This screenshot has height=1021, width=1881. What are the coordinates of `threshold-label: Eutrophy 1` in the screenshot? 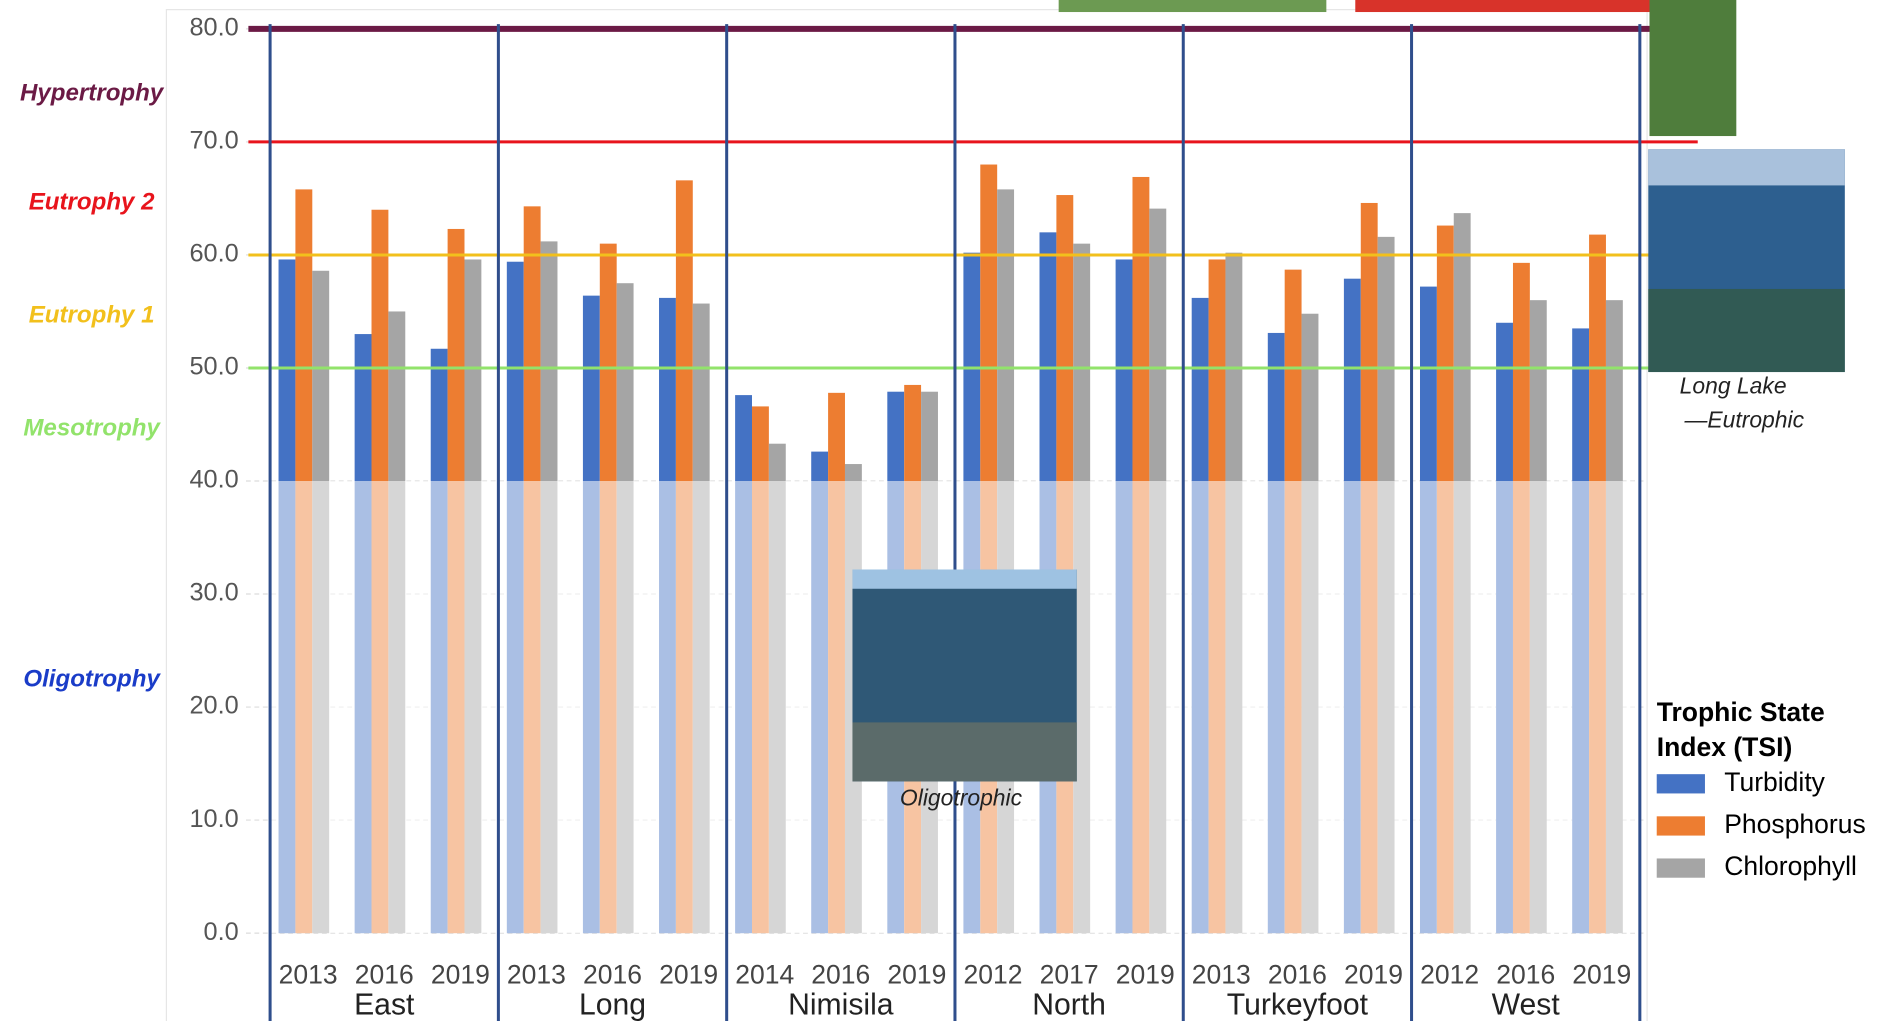 It's located at (92, 315).